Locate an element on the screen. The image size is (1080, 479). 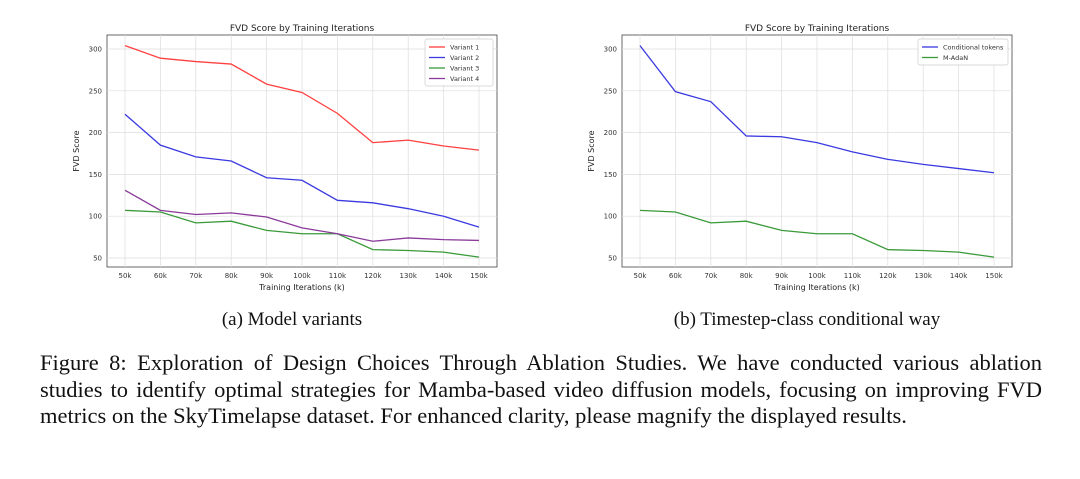
legend-label: Variant 3 is located at coordinates (464, 69).